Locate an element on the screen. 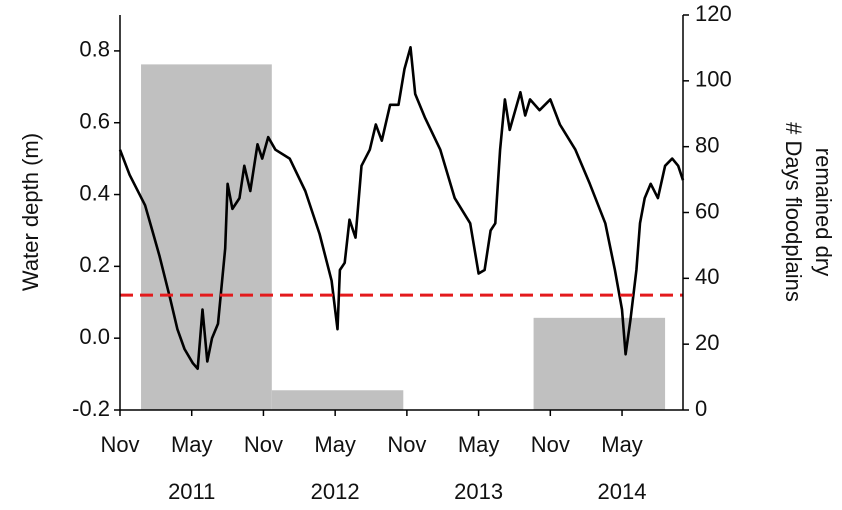 This screenshot has height=510, width=842. y-tick-label: 0.2 is located at coordinates (94, 264).